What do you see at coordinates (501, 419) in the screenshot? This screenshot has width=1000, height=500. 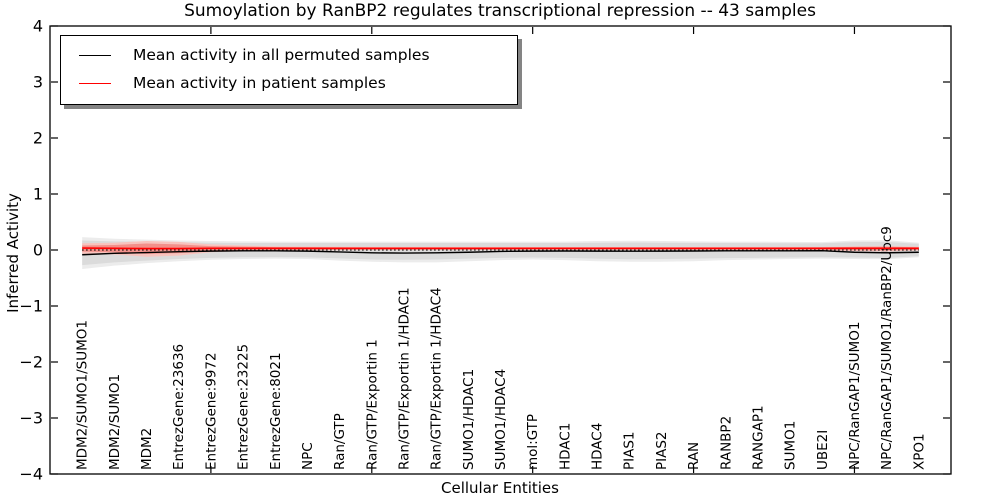 I see `x-category-label: SUMO1/HDAC4` at bounding box center [501, 419].